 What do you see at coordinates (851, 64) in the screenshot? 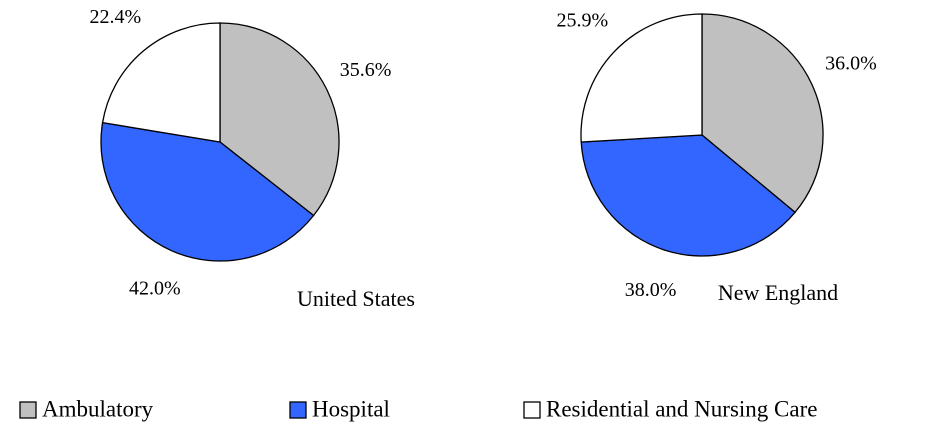
I see `value-label: 36.0%` at bounding box center [851, 64].